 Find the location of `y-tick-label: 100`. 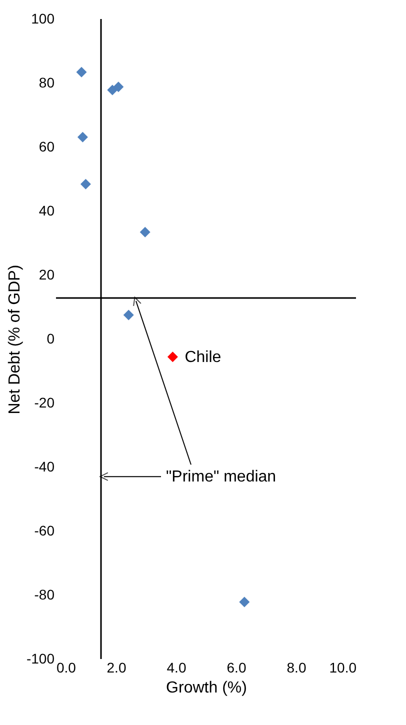

y-tick-label: 100 is located at coordinates (43, 18).